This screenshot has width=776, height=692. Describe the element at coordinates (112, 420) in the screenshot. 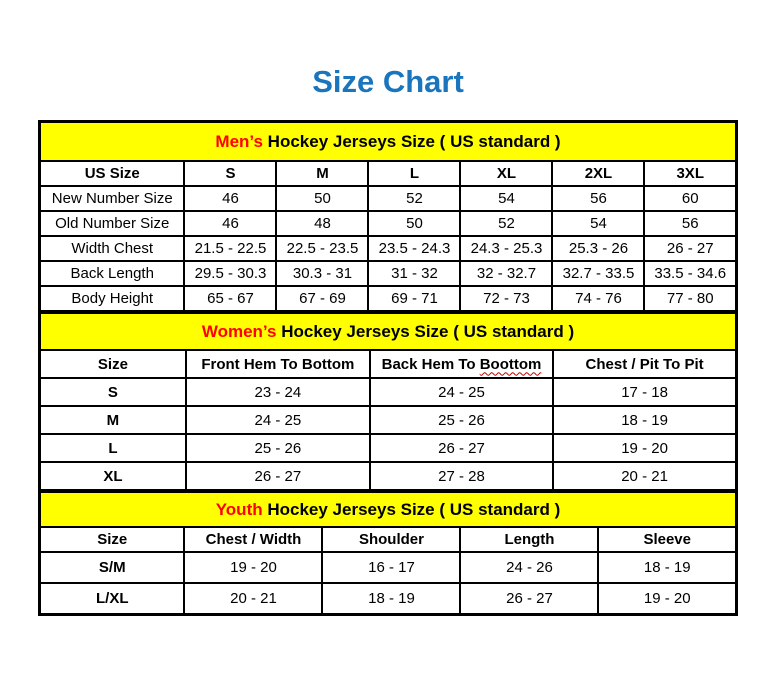

I see `row-label: M` at that location.